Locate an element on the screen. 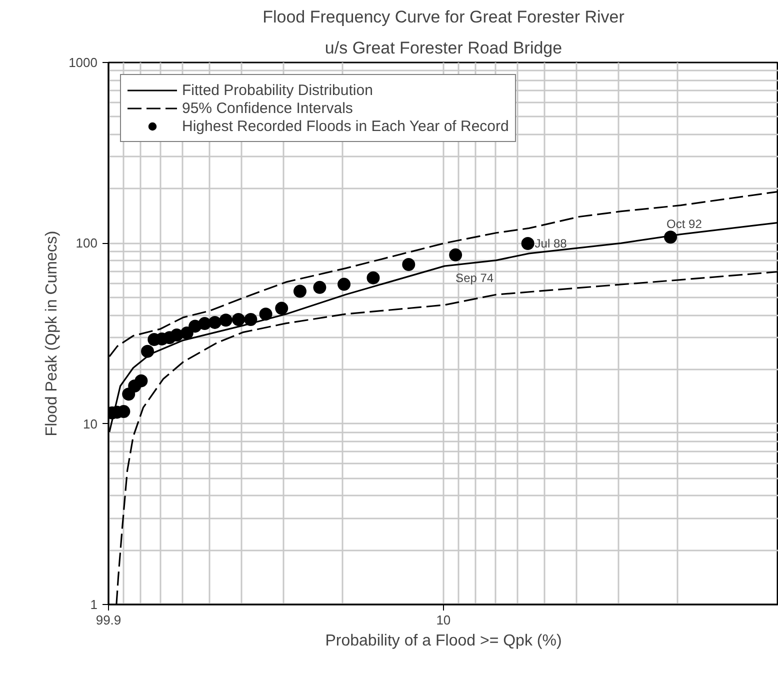 This screenshot has height=675, width=778. y-axis-title: Flood Peak (Qpk in Cumecs) is located at coordinates (52, 333).